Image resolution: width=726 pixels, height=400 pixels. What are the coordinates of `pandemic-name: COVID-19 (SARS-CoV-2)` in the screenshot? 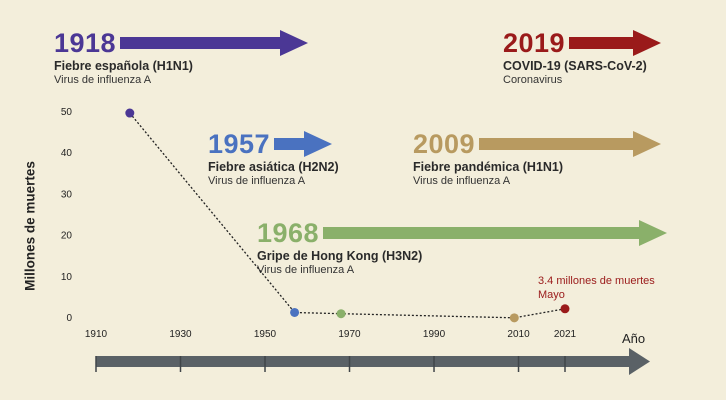 It's located at (575, 66).